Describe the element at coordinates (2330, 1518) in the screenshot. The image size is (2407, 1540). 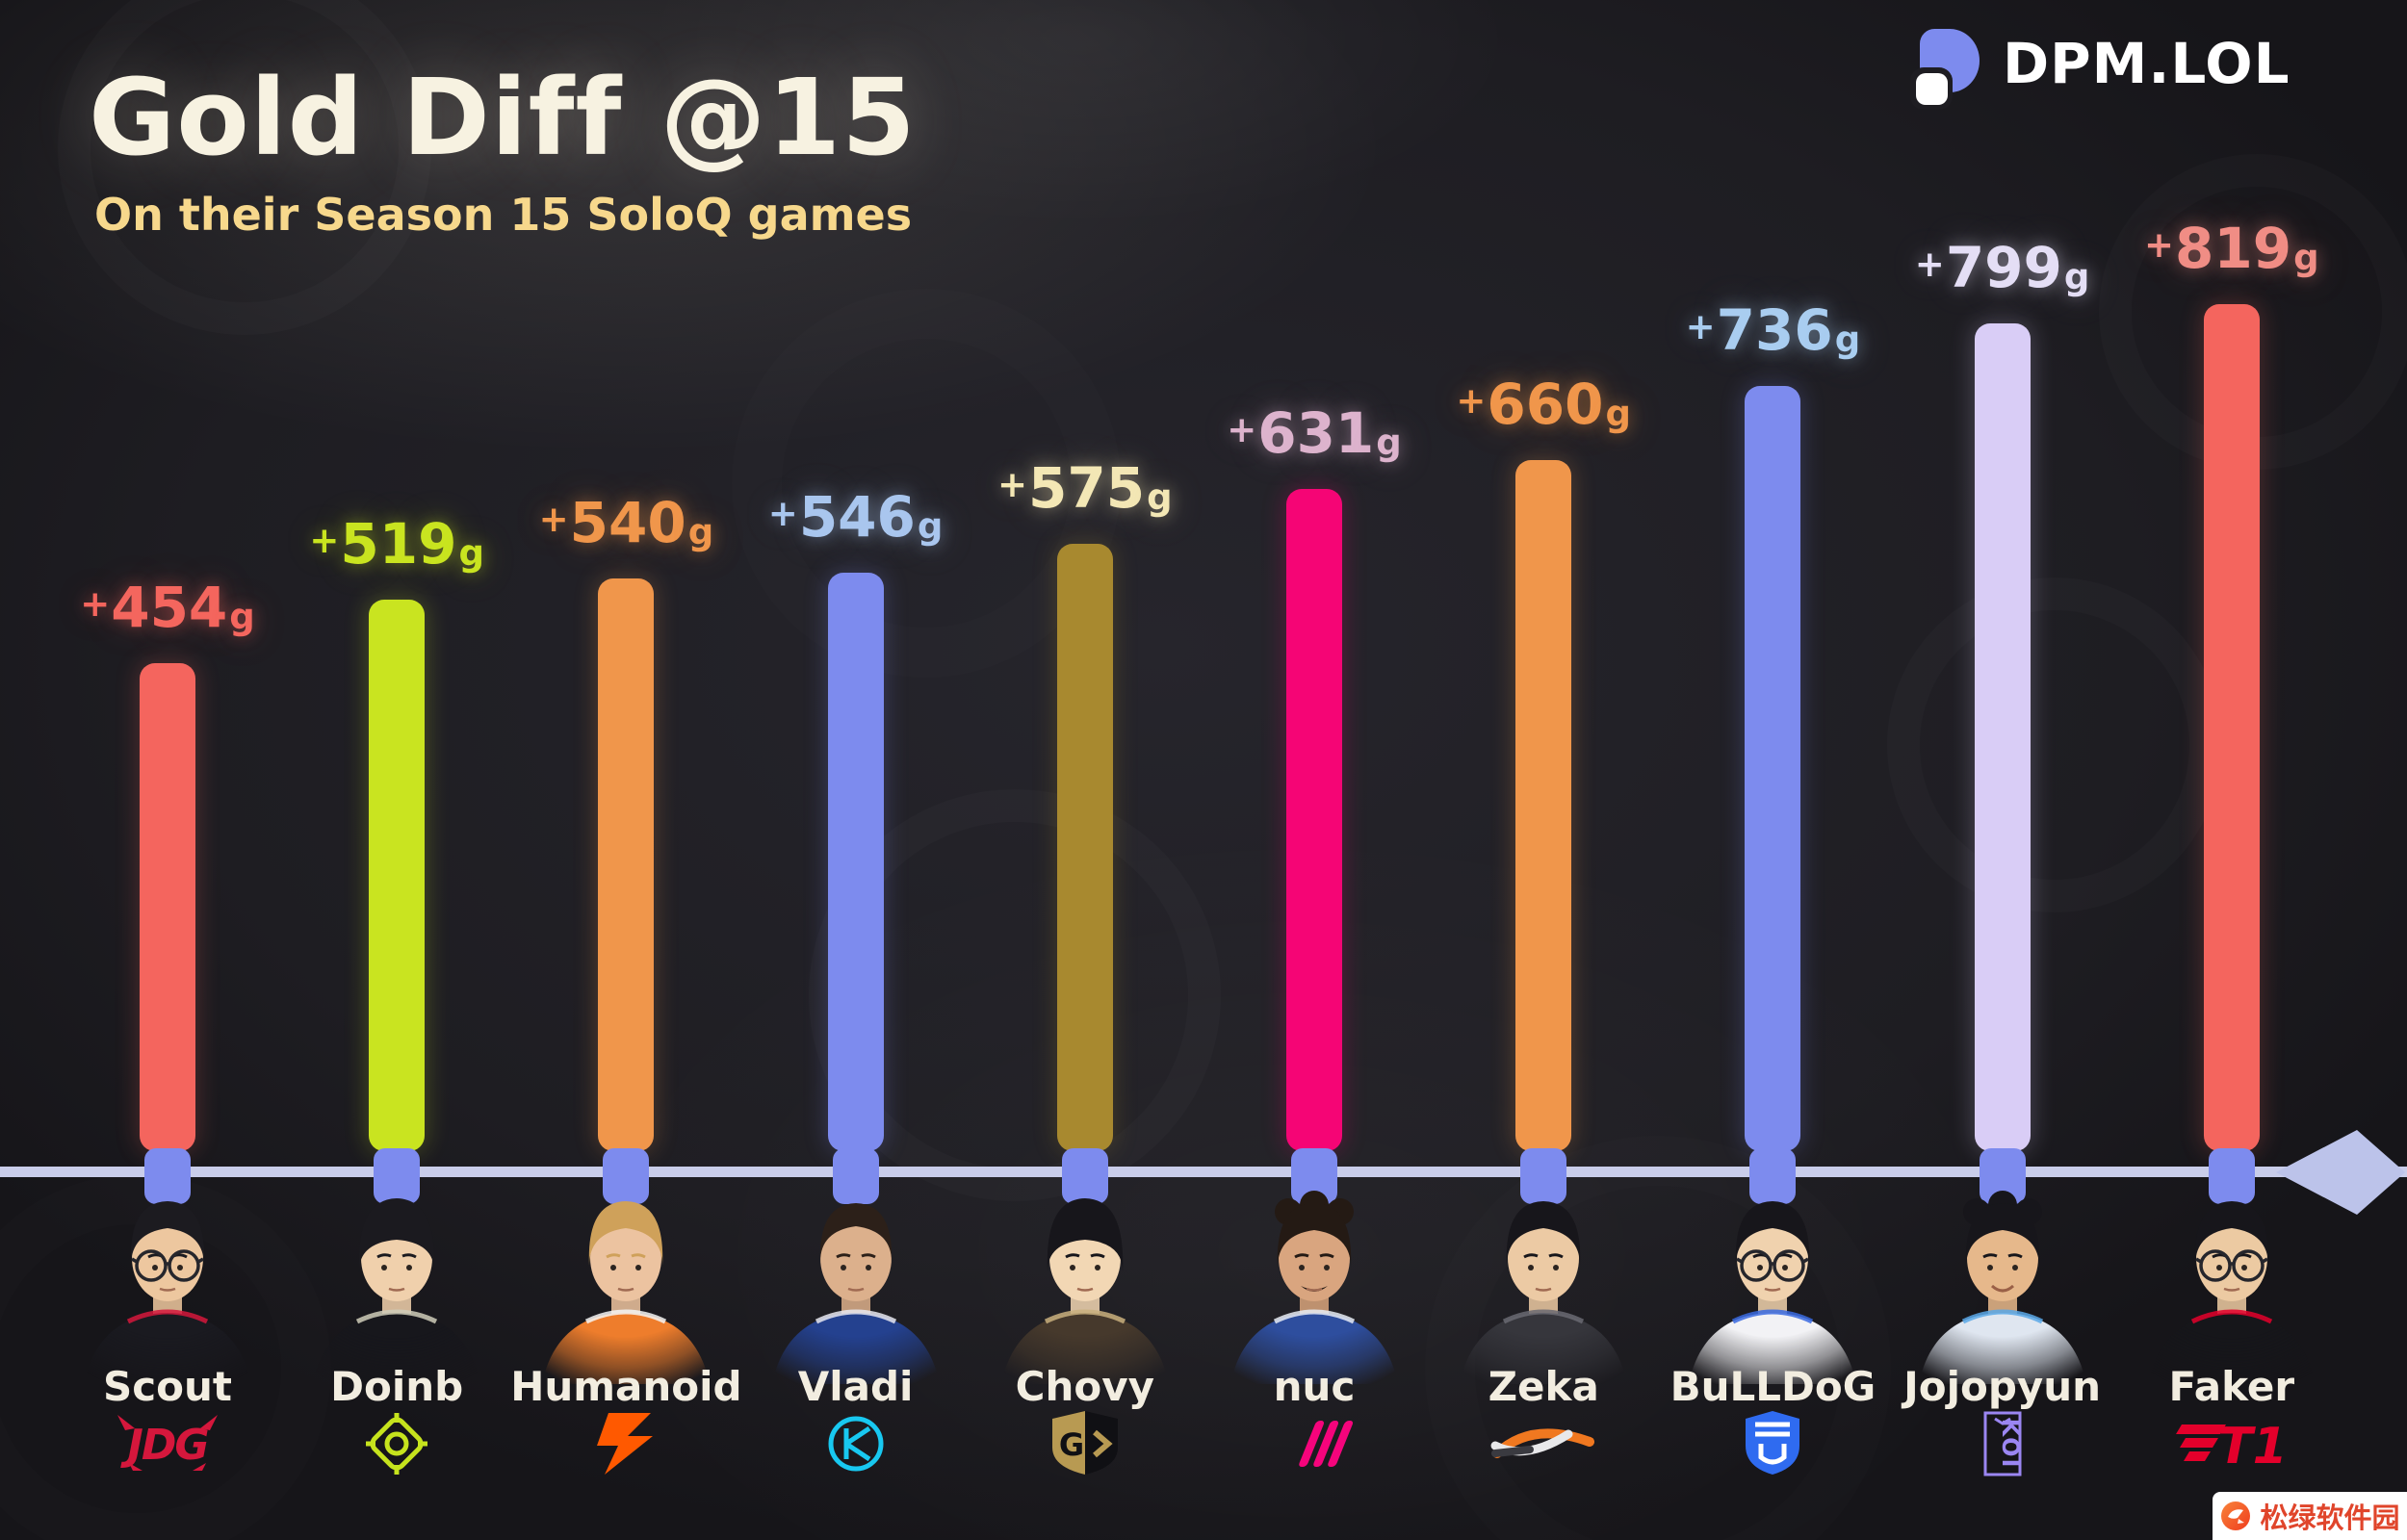
I see `watermark-text: 松绿软件园` at that location.